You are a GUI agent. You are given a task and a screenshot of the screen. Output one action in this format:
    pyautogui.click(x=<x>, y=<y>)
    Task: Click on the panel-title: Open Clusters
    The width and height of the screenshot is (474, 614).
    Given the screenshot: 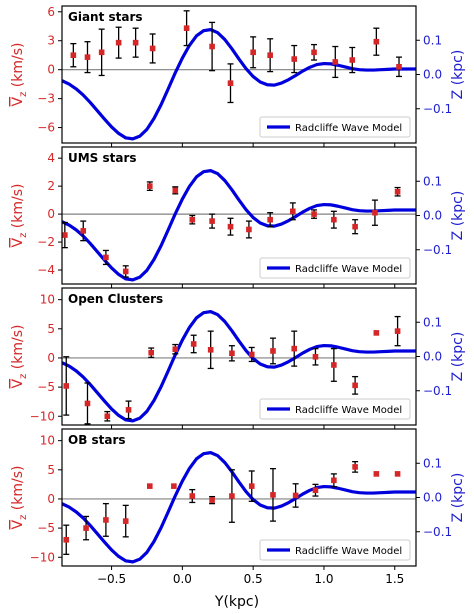 What is the action you would take?
    pyautogui.click(x=115, y=299)
    